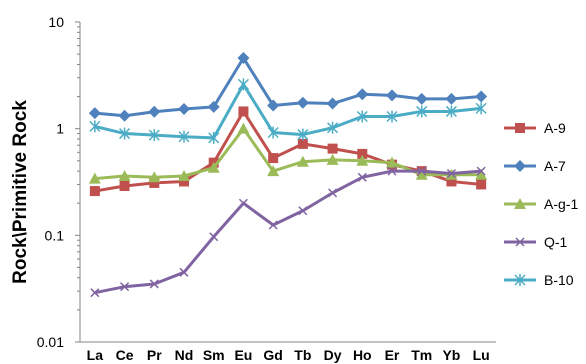  What do you see at coordinates (55, 235) in the screenshot?
I see `y-tick-label: 0.1` at bounding box center [55, 235].